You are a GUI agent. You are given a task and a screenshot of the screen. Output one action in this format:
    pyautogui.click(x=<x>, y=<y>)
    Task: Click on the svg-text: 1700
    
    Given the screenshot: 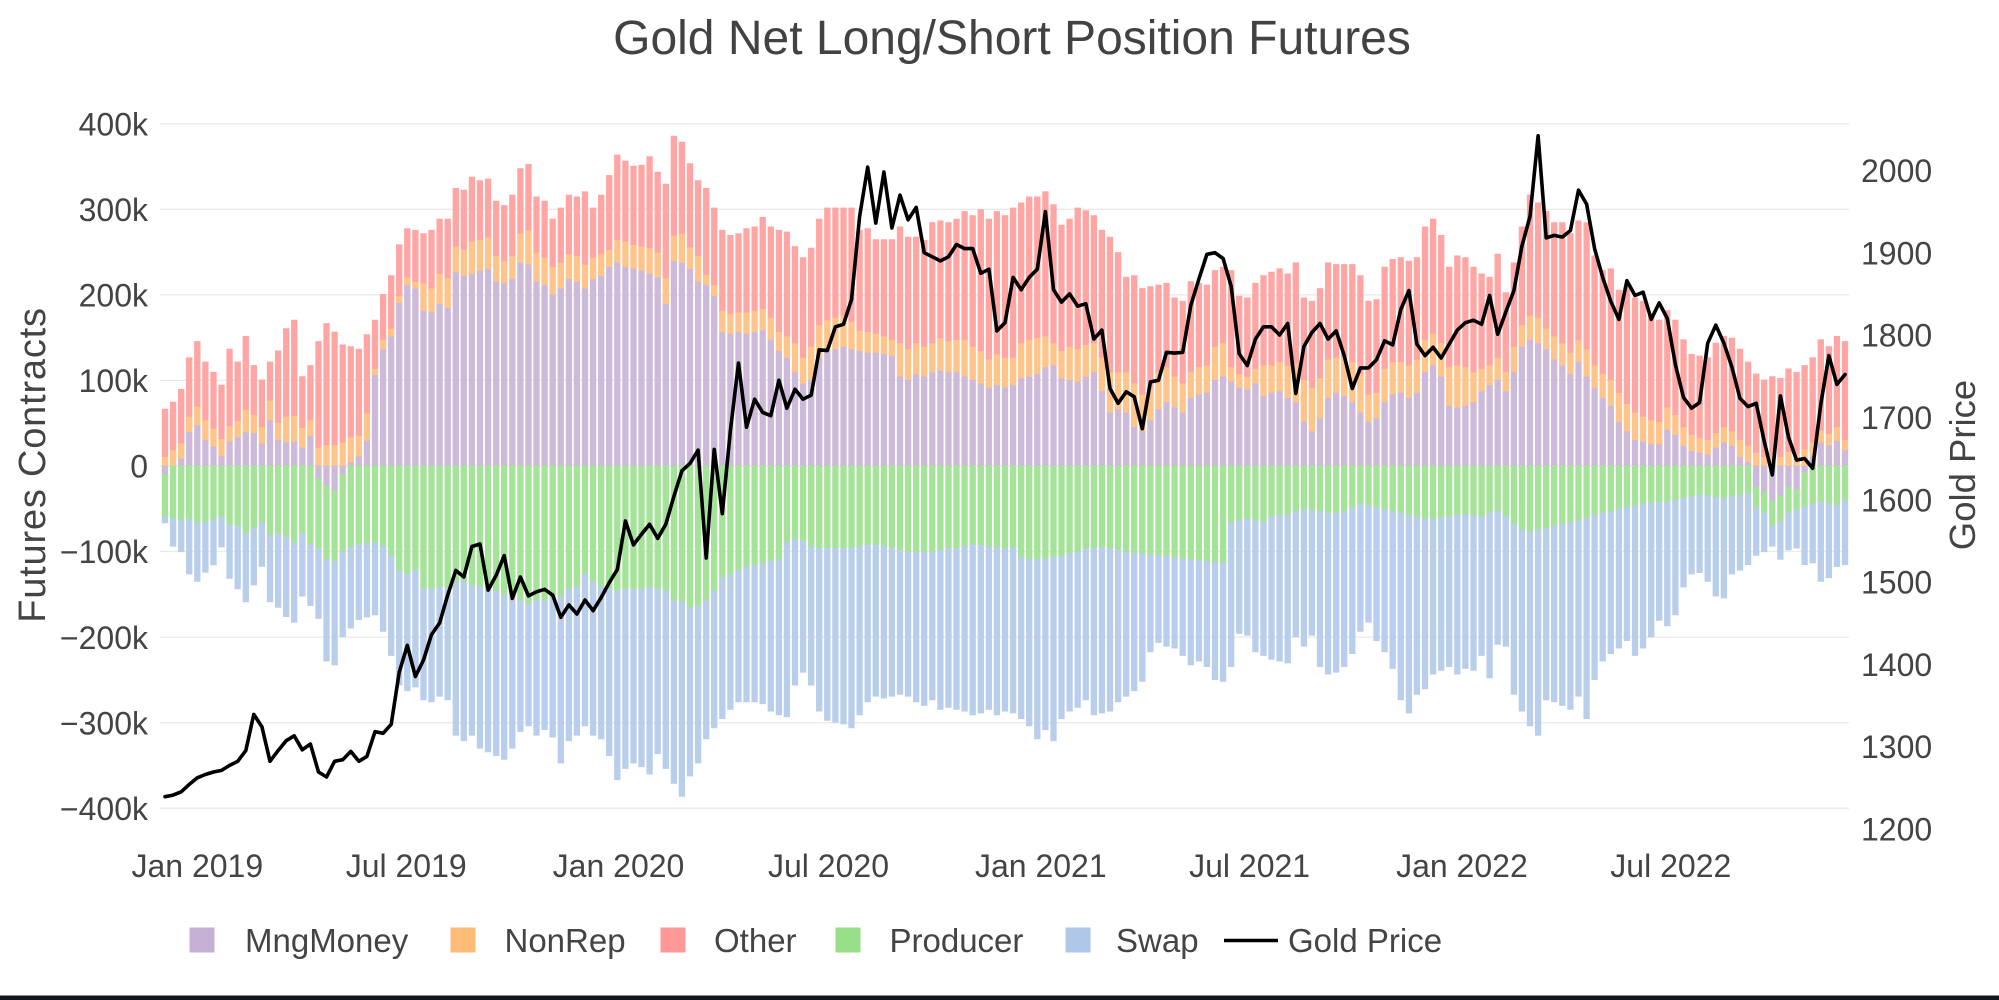 What is the action you would take?
    pyautogui.click(x=1896, y=418)
    